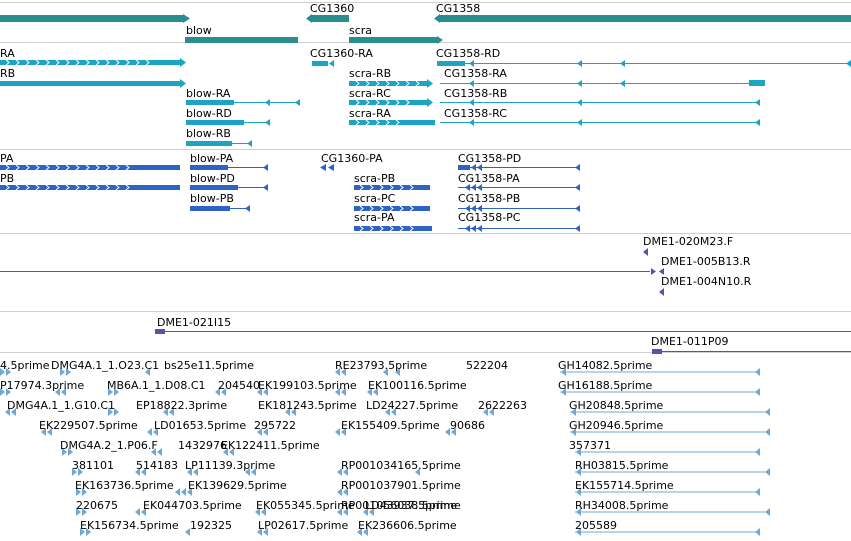  What do you see at coordinates (661, 292) in the screenshot?
I see `clone-dme1-004n10r-arrow` at bounding box center [661, 292].